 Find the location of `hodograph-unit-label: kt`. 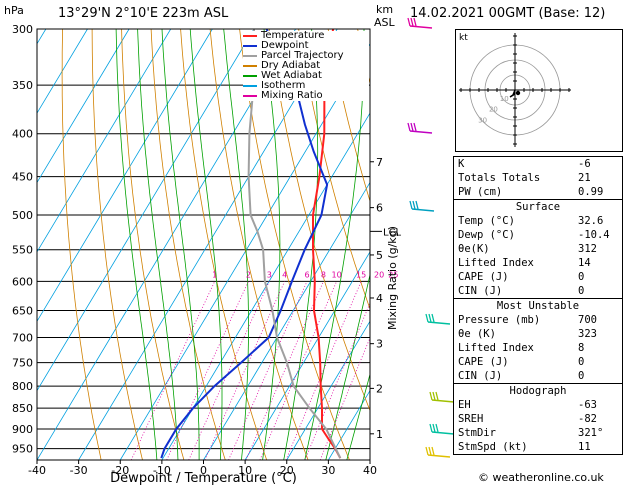

hodograph-unit-label: kt is located at coordinates (463, 38).